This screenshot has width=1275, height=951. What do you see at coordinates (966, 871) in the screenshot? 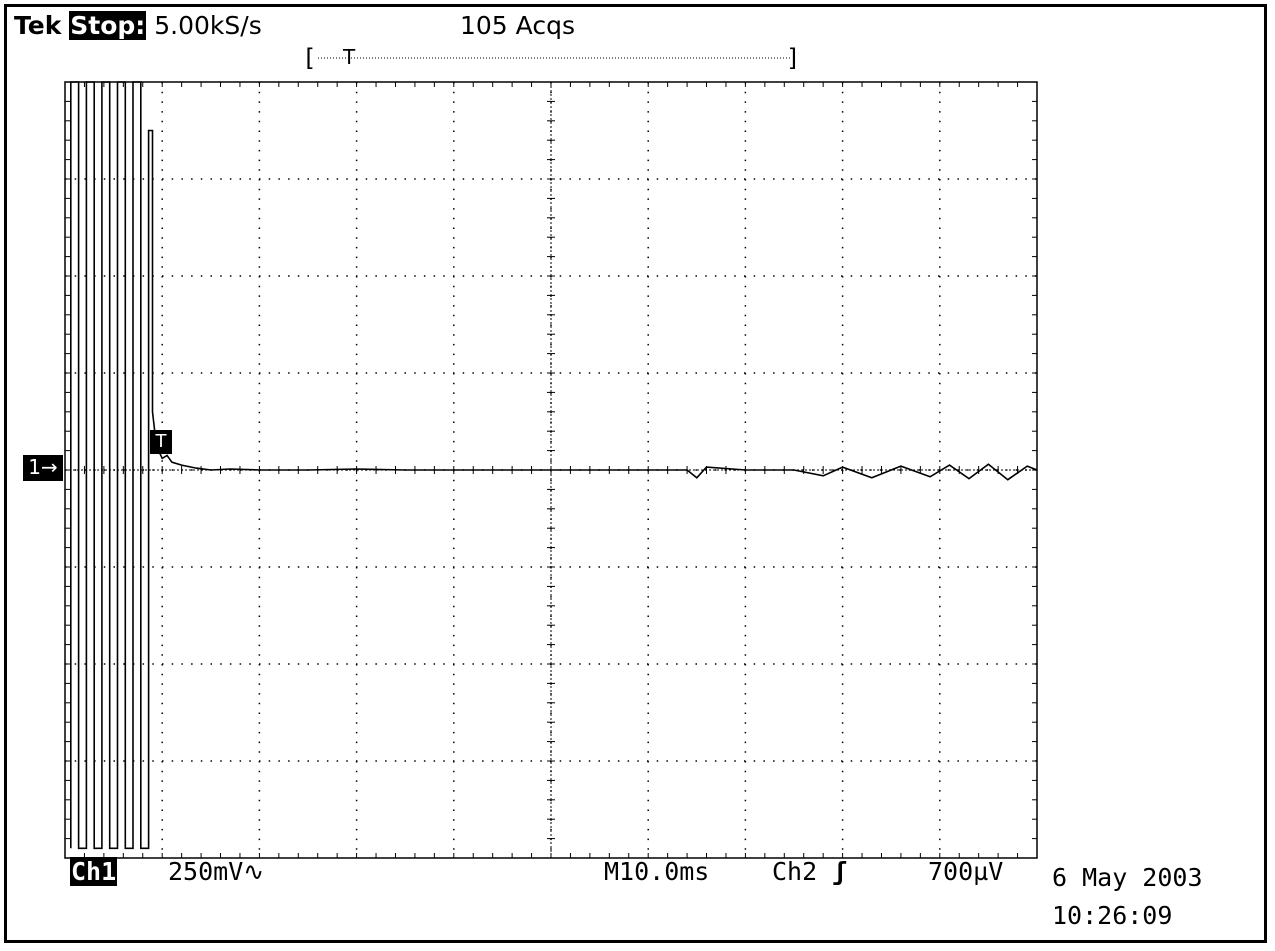
I see `trigger-level-readout: 700µV` at bounding box center [966, 871].